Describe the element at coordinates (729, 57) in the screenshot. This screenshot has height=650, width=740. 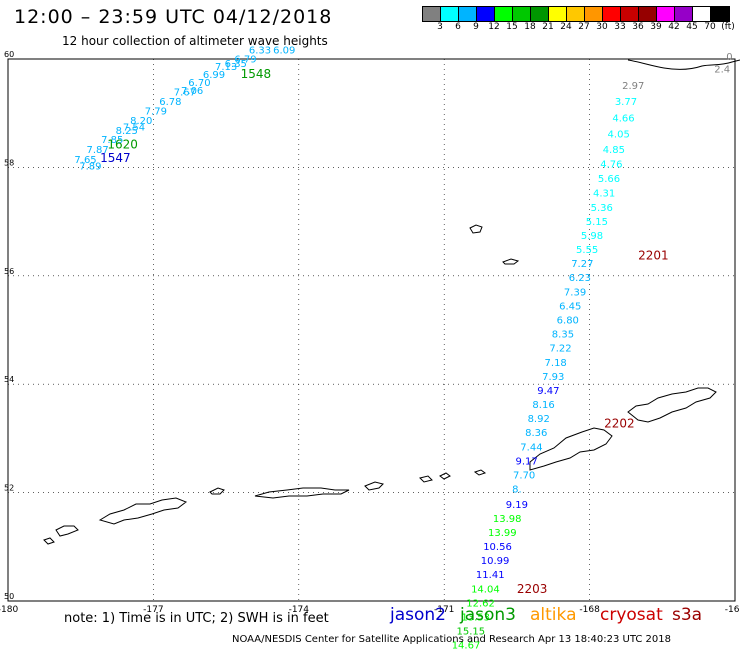
I see `edge-value: 0` at that location.